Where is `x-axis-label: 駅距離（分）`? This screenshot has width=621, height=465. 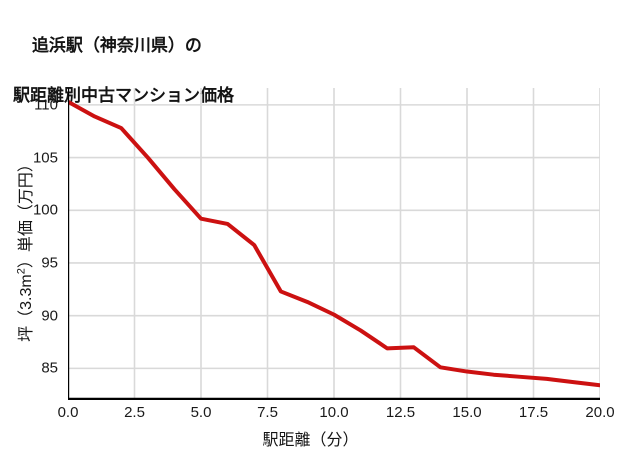
x-axis-label: 駅距離（分） is located at coordinates (310, 440).